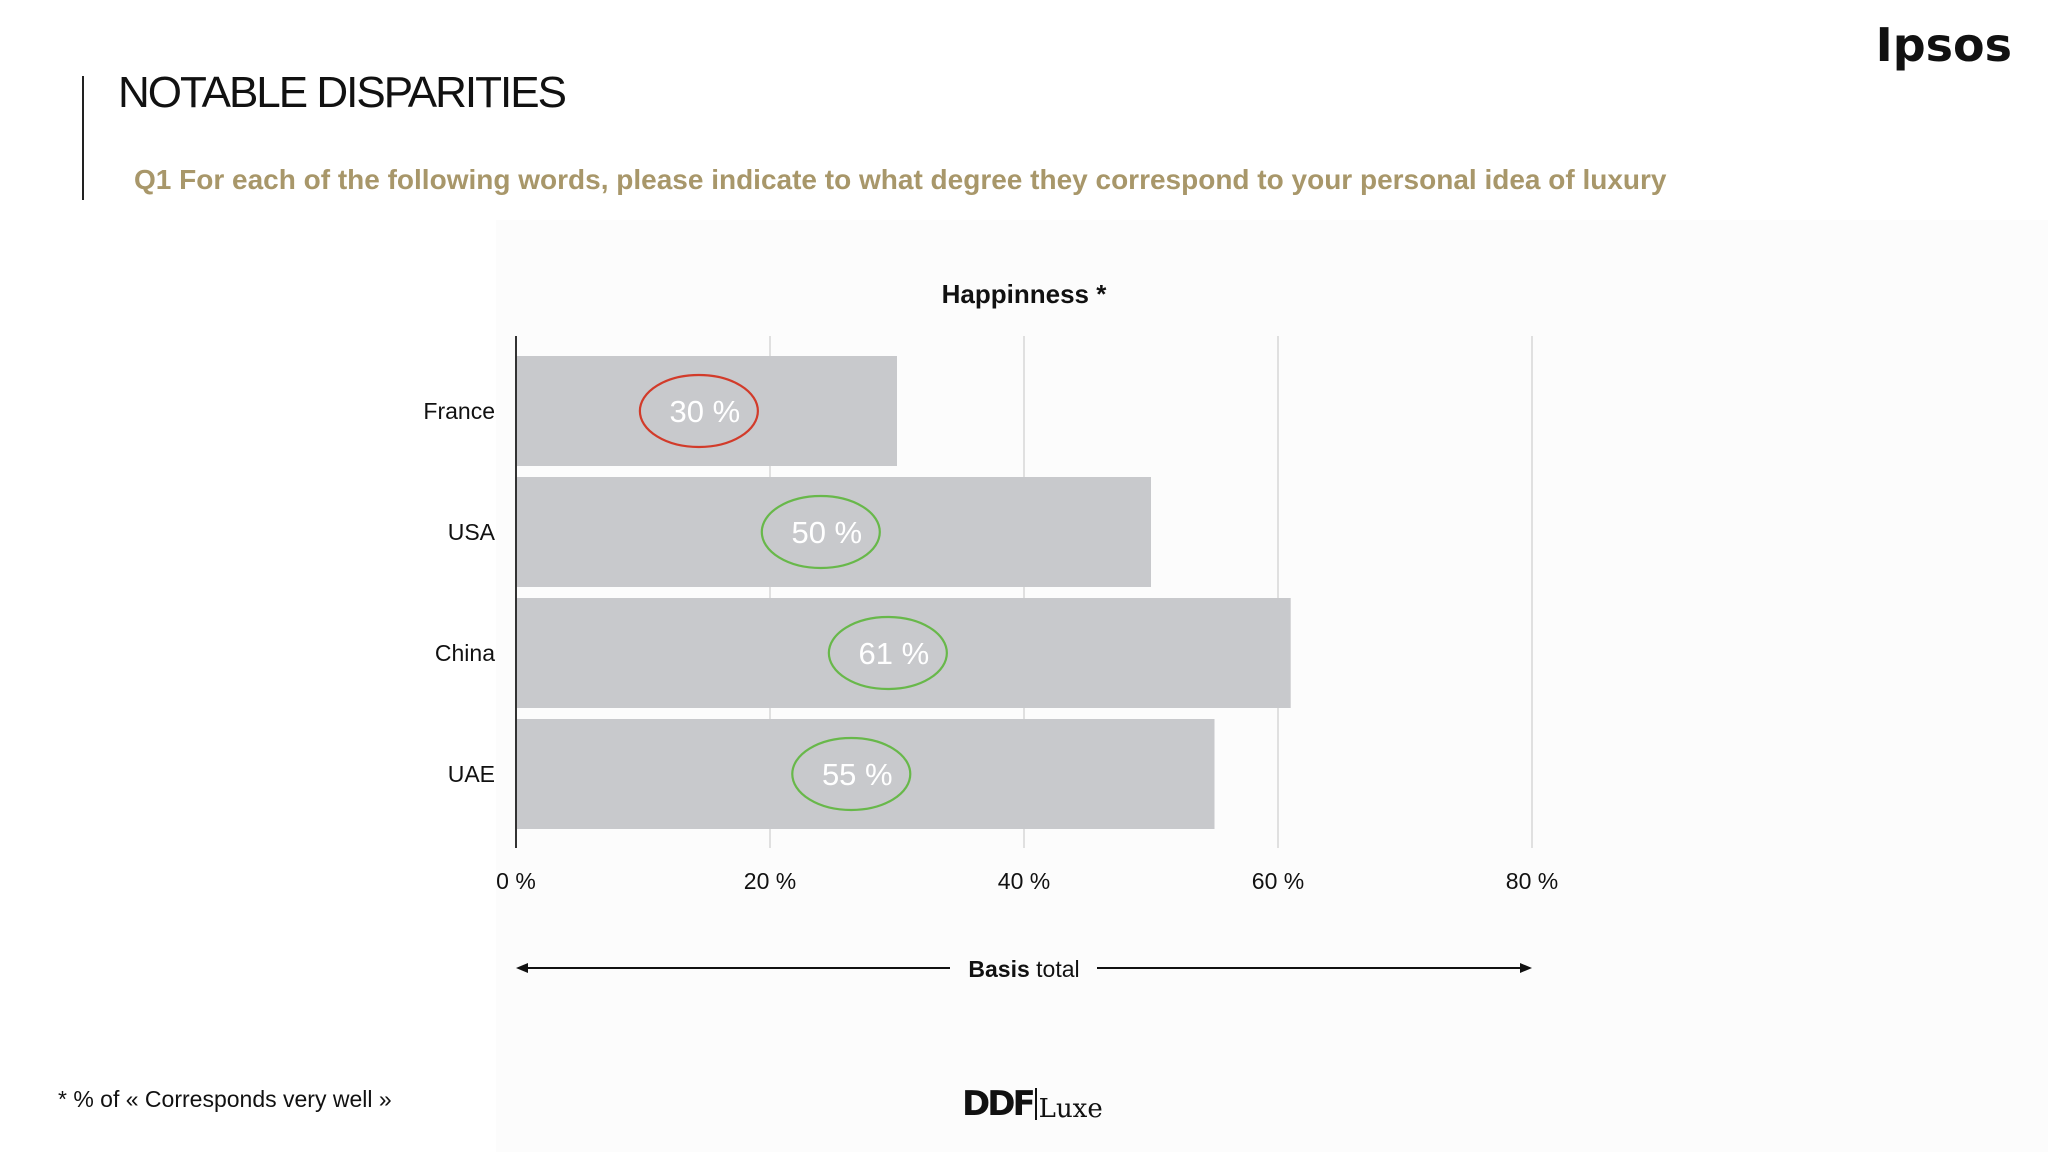 The height and width of the screenshot is (1152, 2048). What do you see at coordinates (1526, 968) in the screenshot?
I see `arrowhead-right` at bounding box center [1526, 968].